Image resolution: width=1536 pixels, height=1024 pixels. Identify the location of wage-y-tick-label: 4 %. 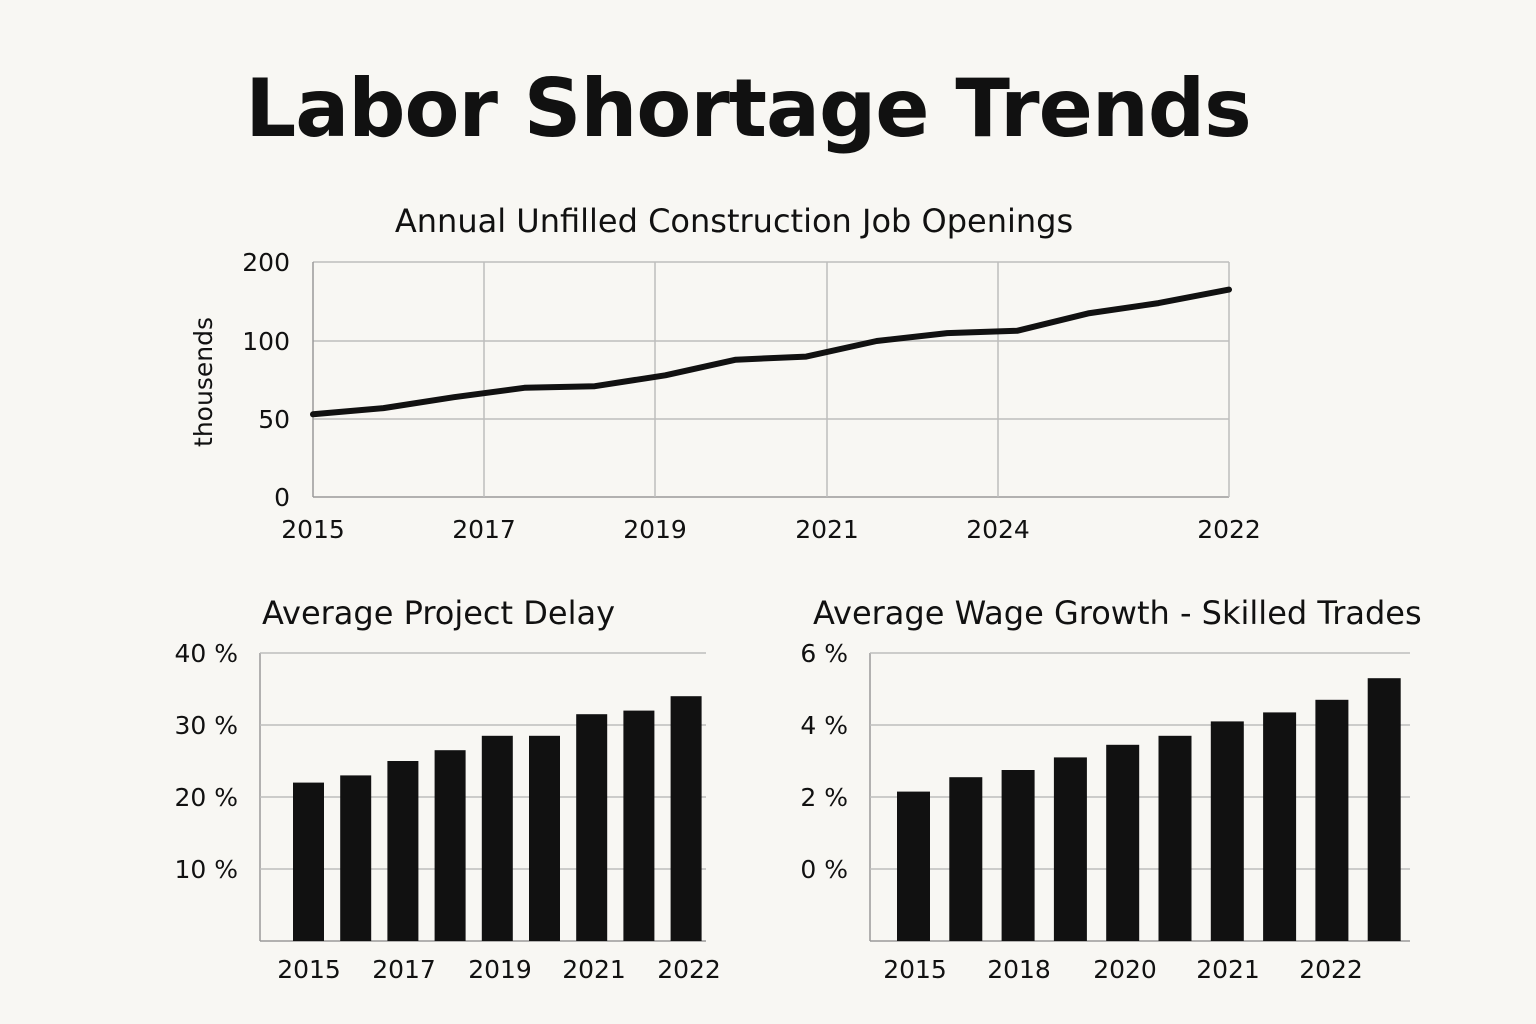
(824, 725).